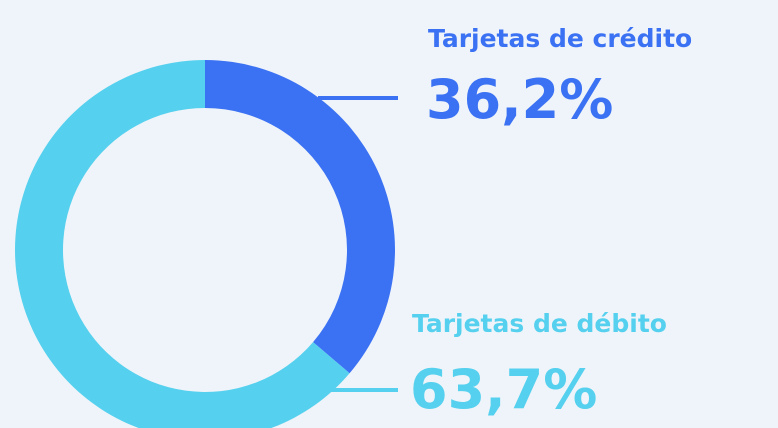 This screenshot has width=778, height=428. Describe the element at coordinates (539, 323) in the screenshot. I see `category-label: Tarjetas de débito` at that location.